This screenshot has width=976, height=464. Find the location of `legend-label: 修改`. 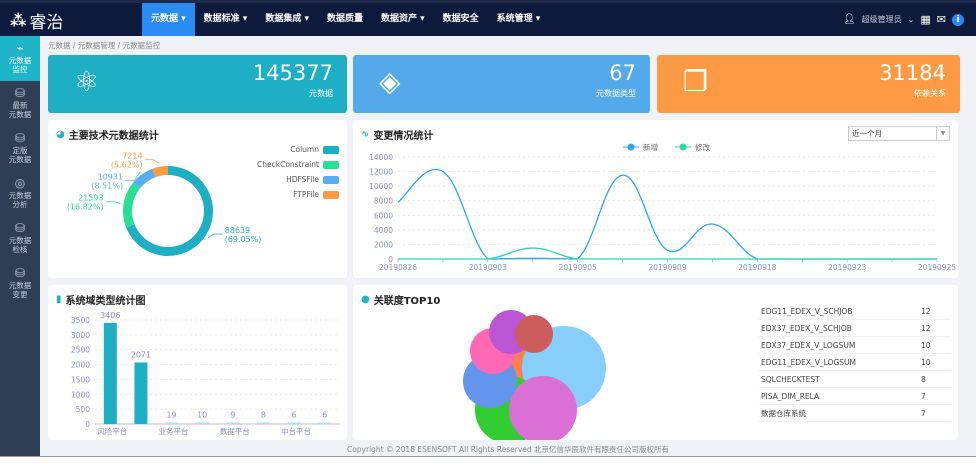

legend-label: 修改 is located at coordinates (702, 147).